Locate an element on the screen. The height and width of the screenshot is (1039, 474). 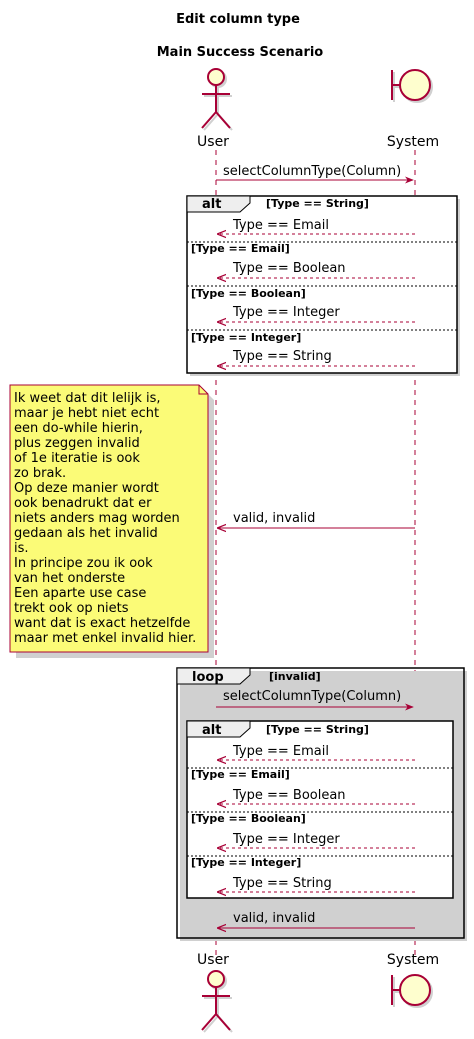
note-line-17: maar met enkel invalid hier. is located at coordinates (105, 638).